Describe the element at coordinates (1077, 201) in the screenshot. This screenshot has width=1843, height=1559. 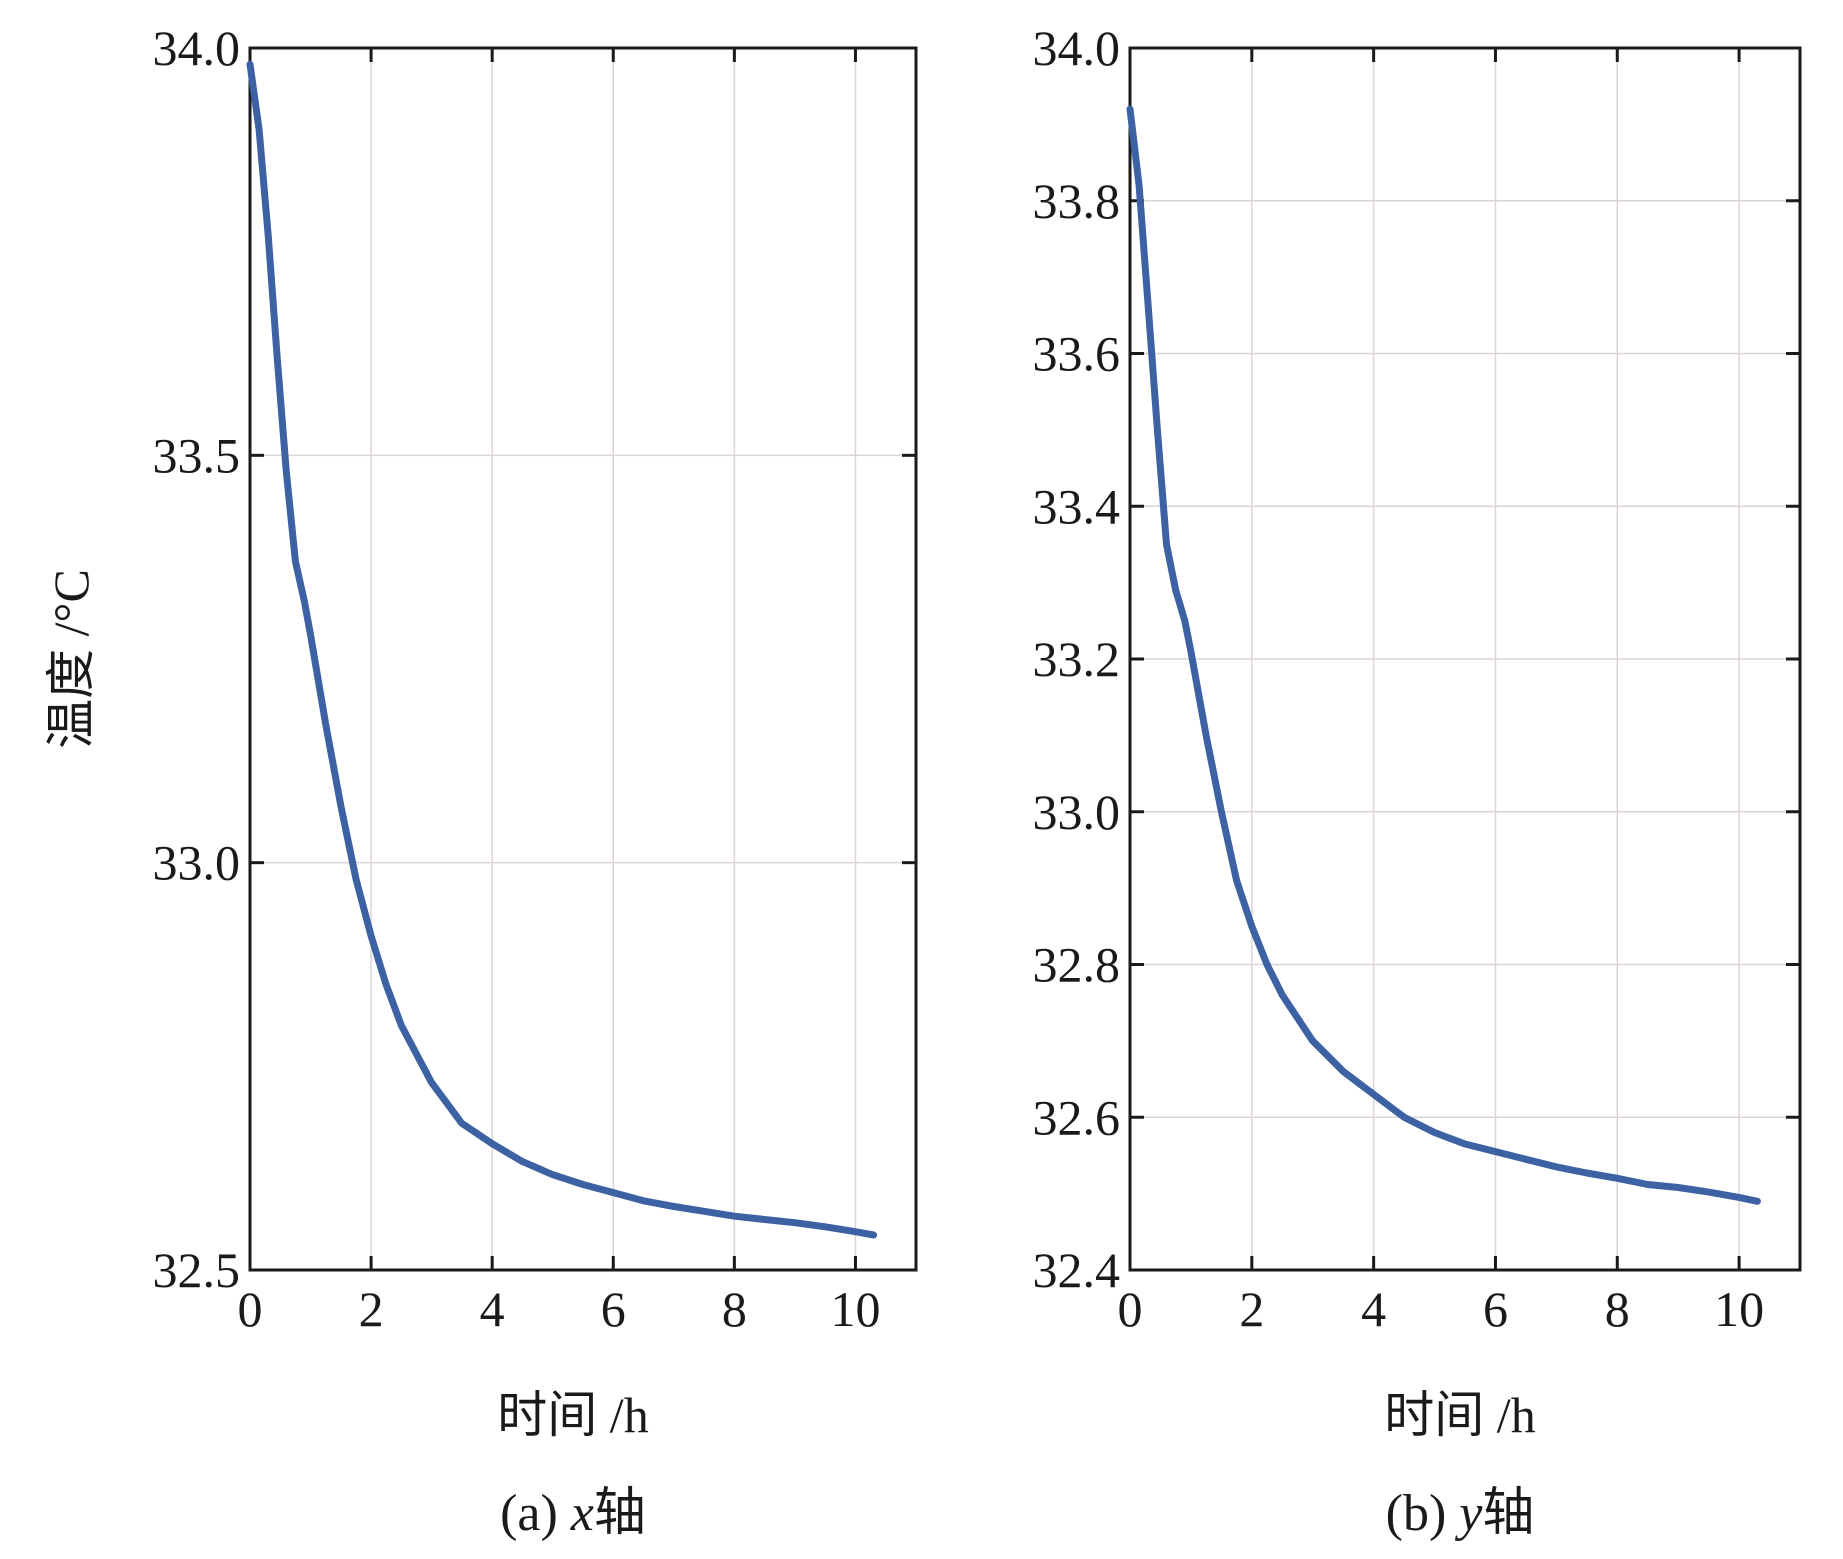
I see `y-tick-label: 33.8` at that location.